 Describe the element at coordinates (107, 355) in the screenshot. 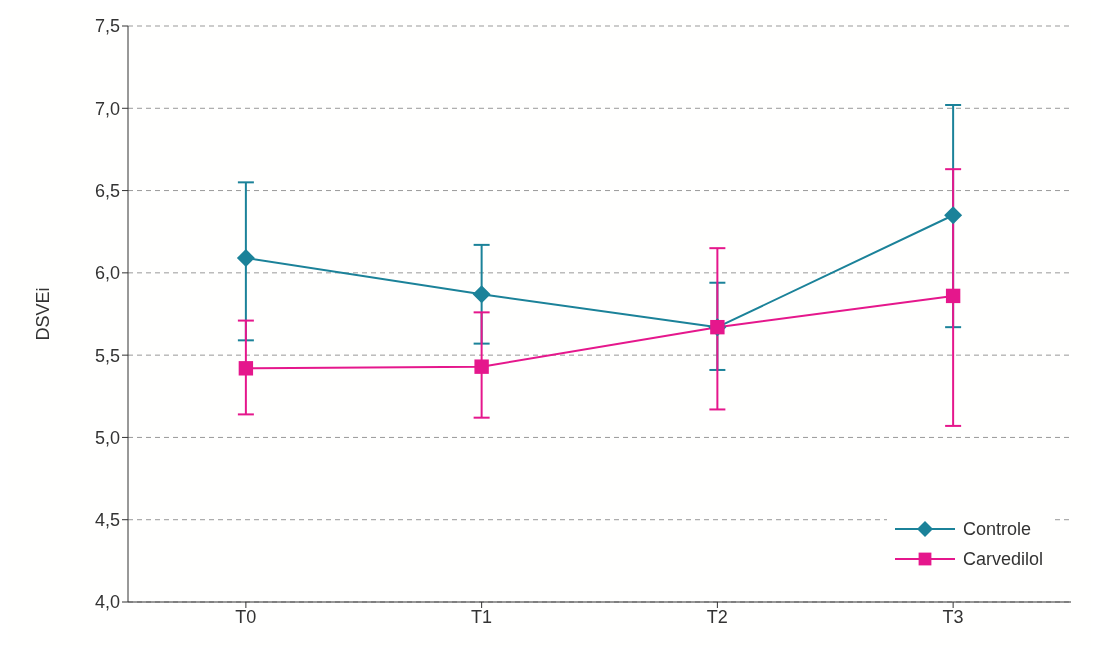

I see `y-tick-label: 5,5` at that location.